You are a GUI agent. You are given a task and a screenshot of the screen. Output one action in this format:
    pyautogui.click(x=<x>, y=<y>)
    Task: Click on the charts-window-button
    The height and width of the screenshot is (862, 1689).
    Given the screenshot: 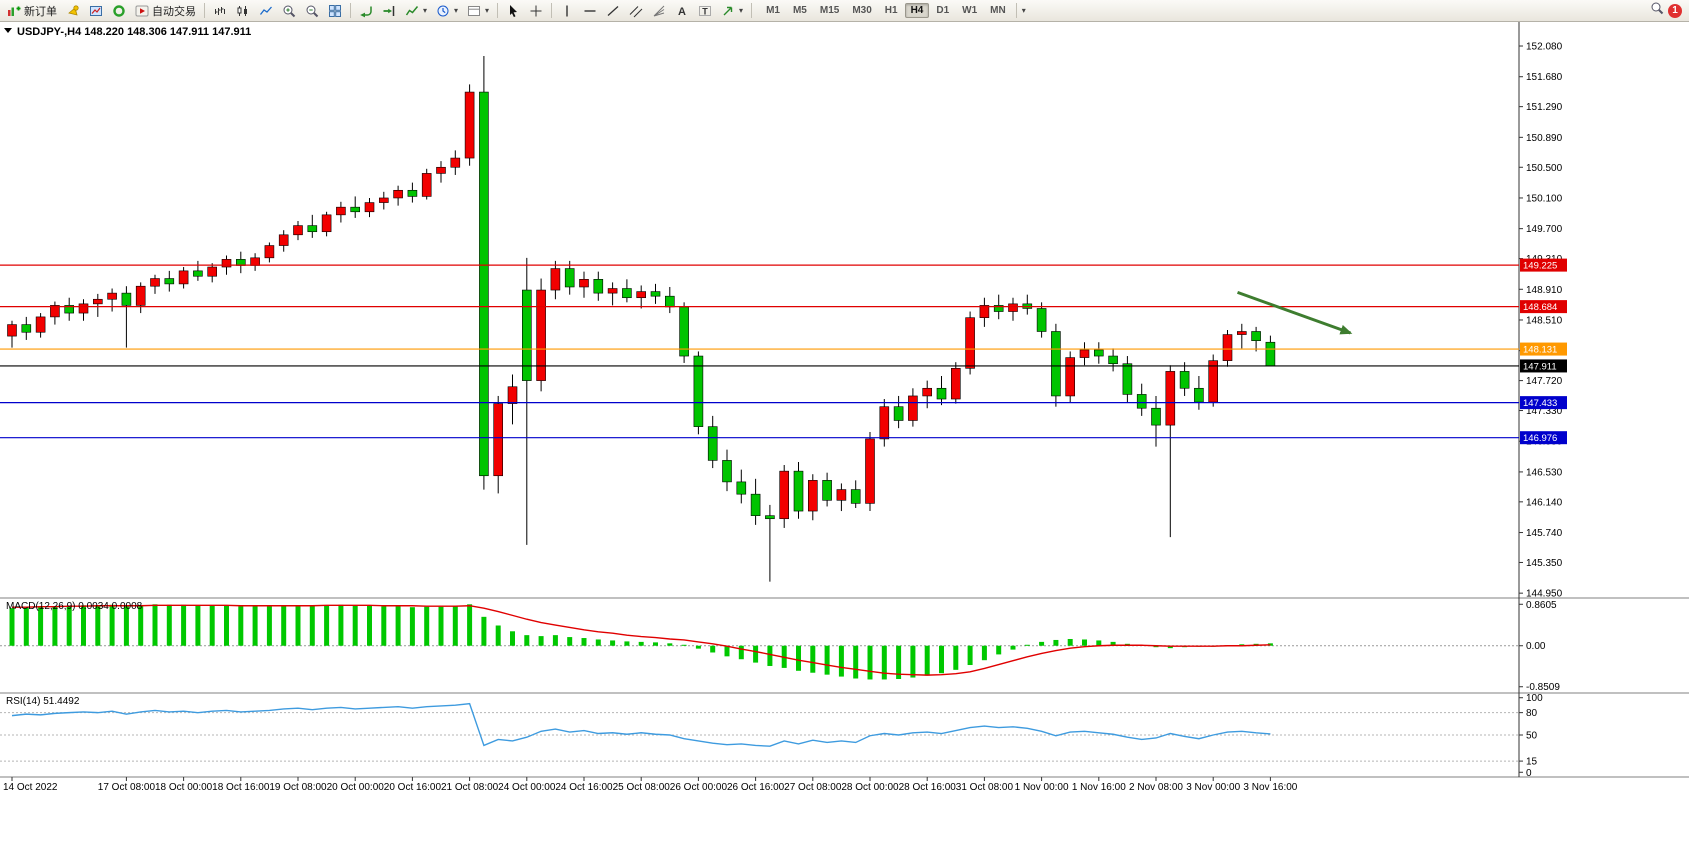 What is the action you would take?
    pyautogui.click(x=96, y=10)
    